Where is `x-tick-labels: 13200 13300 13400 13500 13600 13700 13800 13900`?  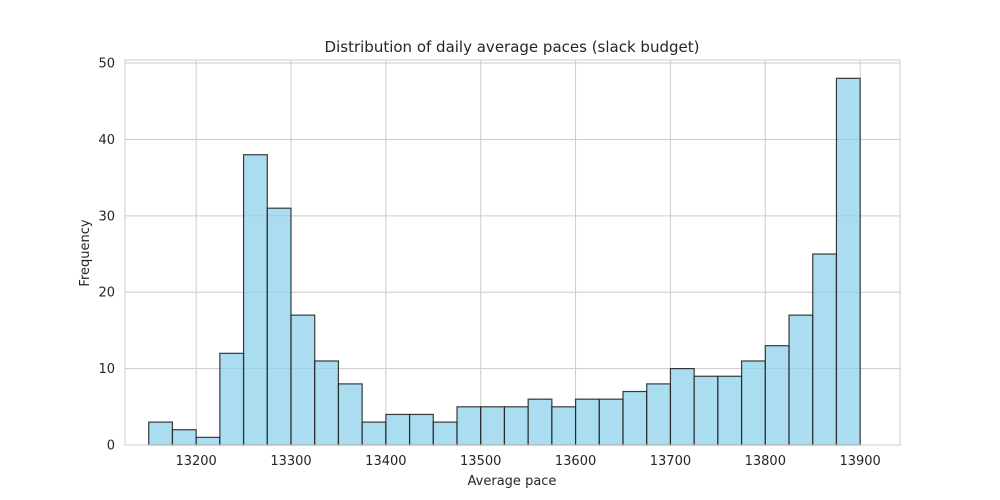 x-tick-labels: 13200 13300 13400 13500 13600 13700 13800 13900 is located at coordinates (527, 461).